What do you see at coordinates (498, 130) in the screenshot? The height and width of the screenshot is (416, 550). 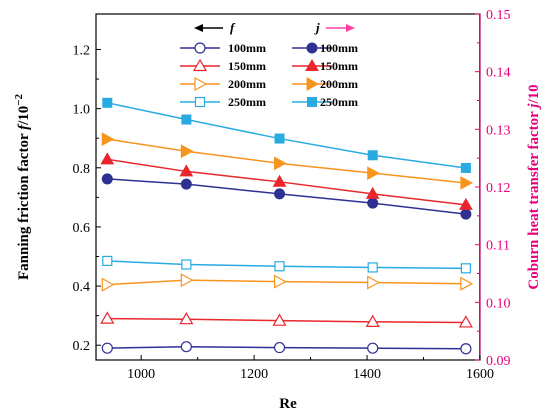 I see `y-right-tick-label: 0.13` at bounding box center [498, 130].